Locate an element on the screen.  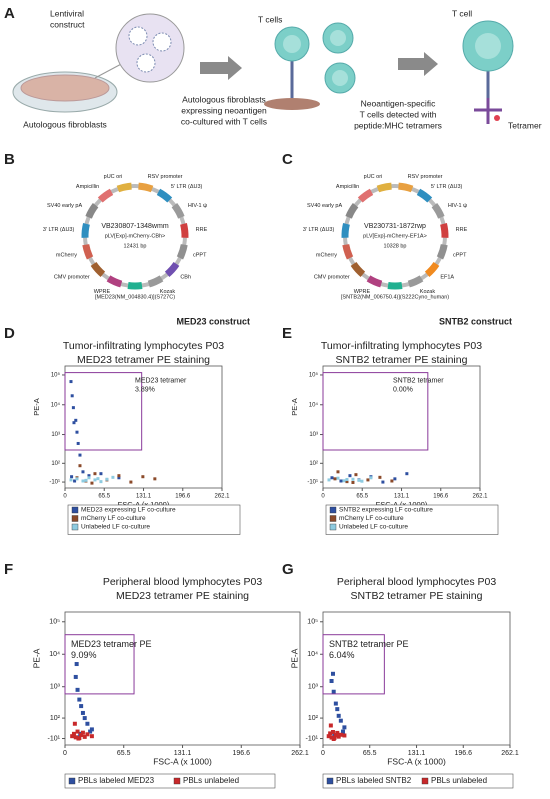
plasmid-description: pLV[Exp]-mCherry-EF1A> is located at coordinates (395, 236).